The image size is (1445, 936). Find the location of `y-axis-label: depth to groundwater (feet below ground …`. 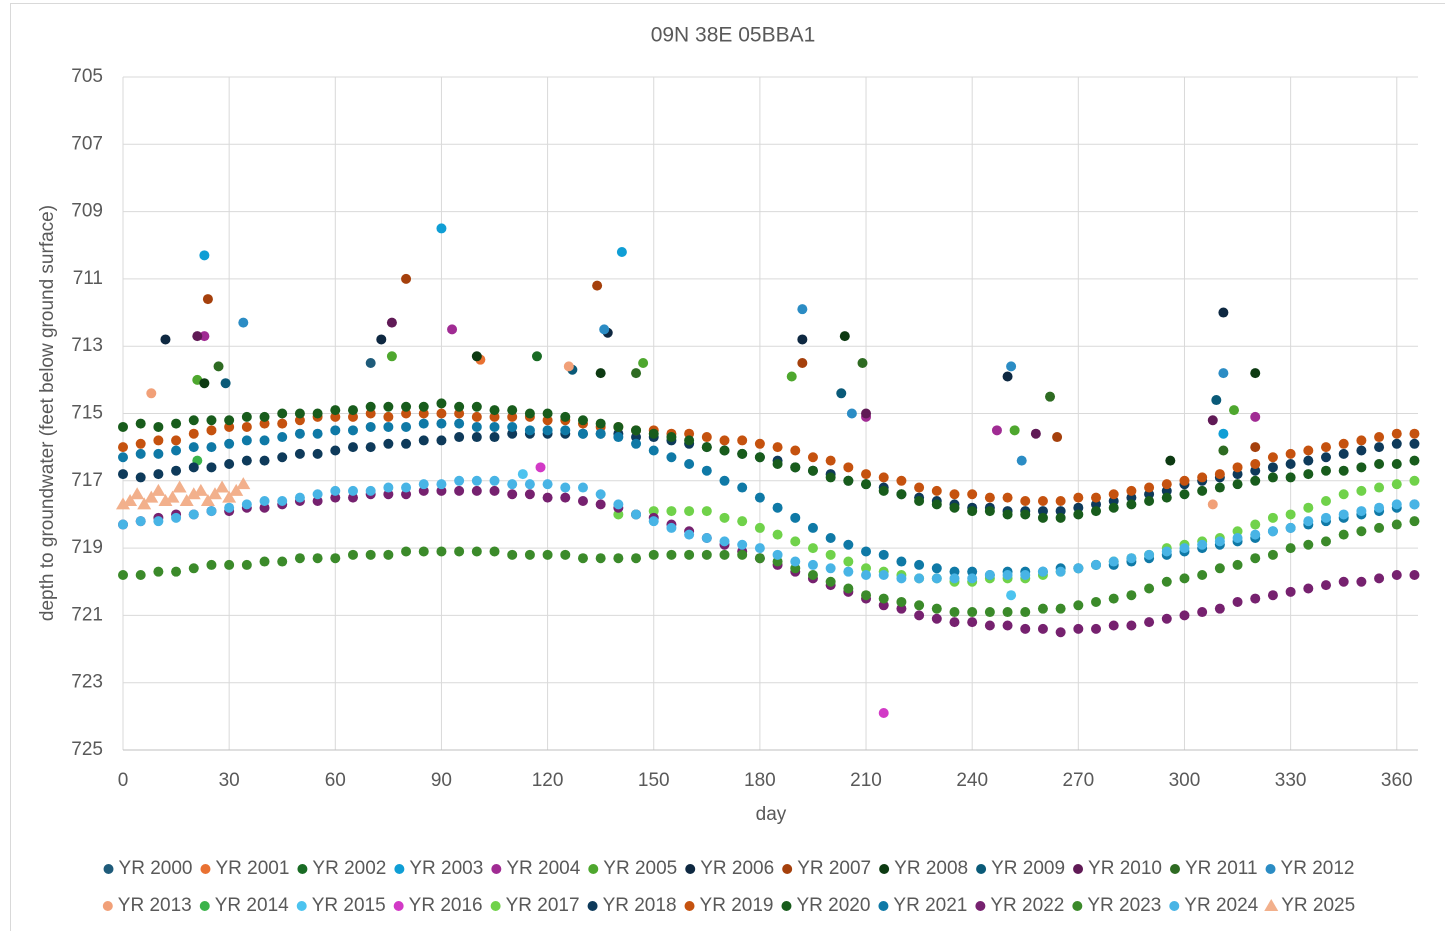

y-axis-label: depth to groundwater (feet below ground … is located at coordinates (47, 413).